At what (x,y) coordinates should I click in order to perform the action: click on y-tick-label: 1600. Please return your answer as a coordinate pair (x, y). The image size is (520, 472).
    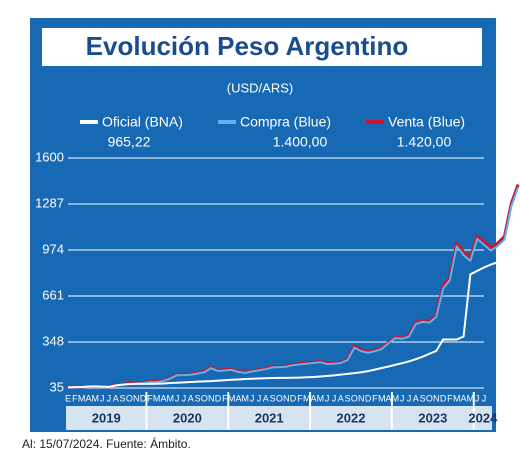
    Looking at the image, I should click on (49, 156).